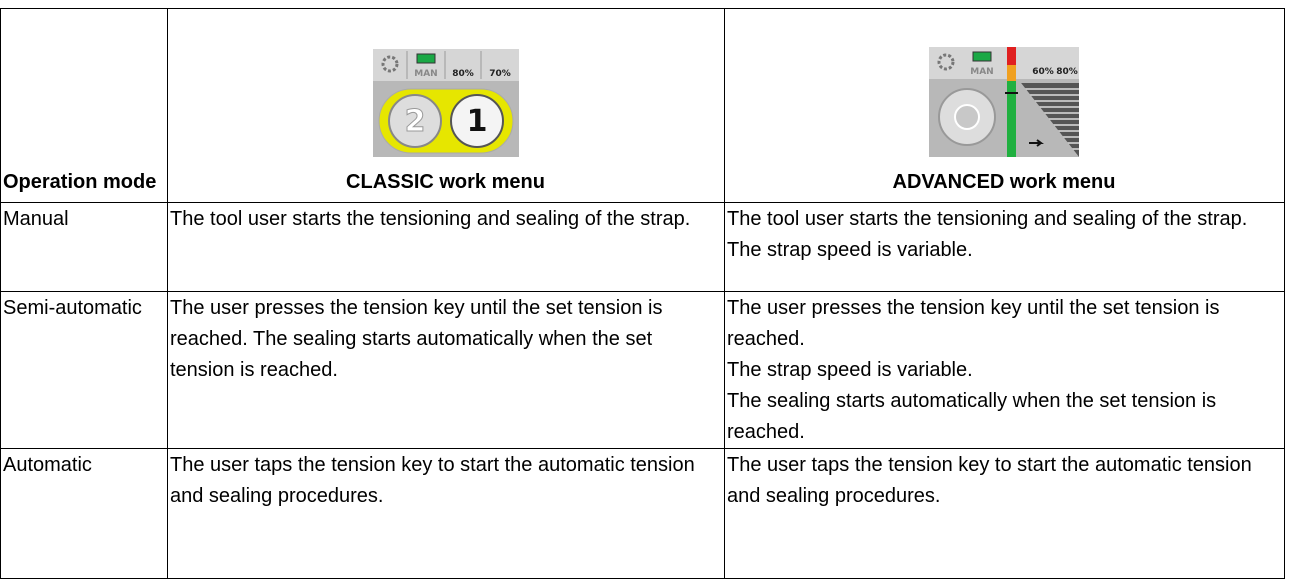 The width and height of the screenshot is (1289, 579). What do you see at coordinates (414, 121) in the screenshot?
I see `icon-text: 2` at bounding box center [414, 121].